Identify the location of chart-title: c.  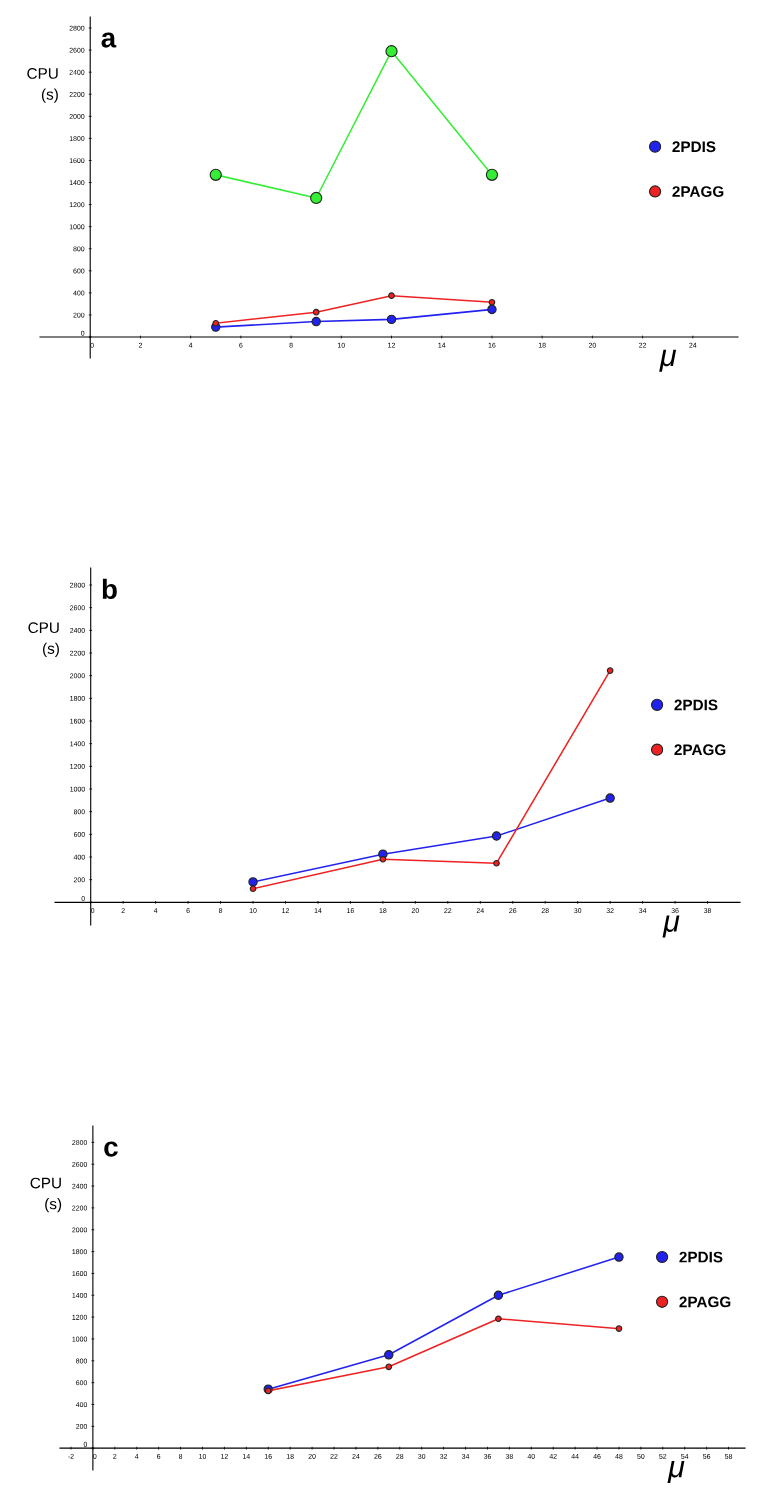
(111, 1149).